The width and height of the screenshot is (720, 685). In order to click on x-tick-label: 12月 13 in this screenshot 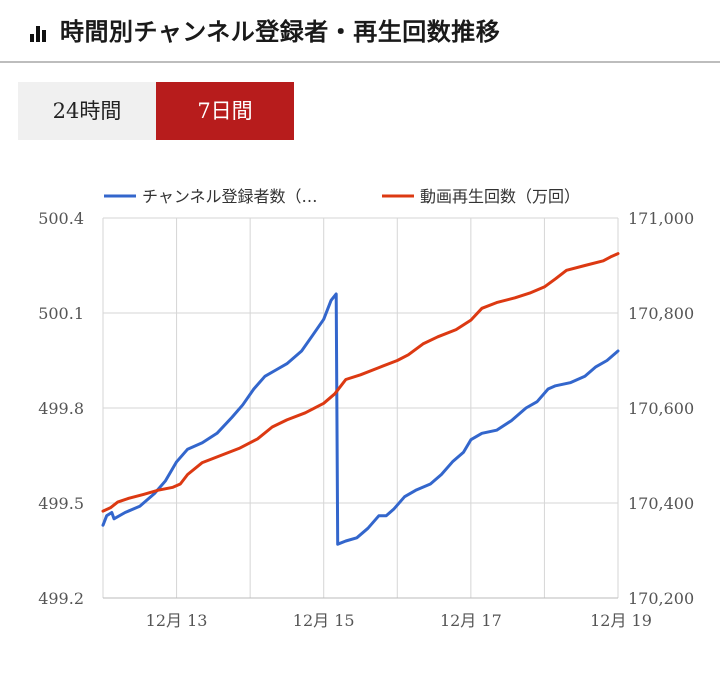, I will do `click(177, 620)`.